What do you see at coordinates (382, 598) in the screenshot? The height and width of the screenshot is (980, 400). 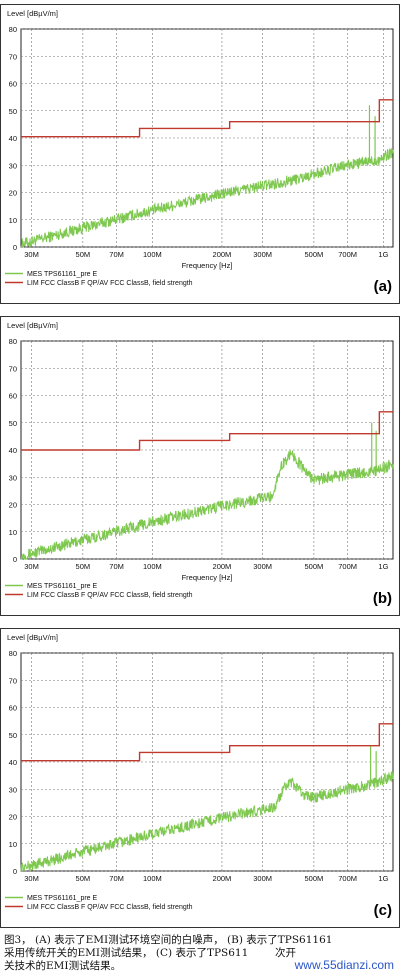 I see `panel-label: (b)` at bounding box center [382, 598].